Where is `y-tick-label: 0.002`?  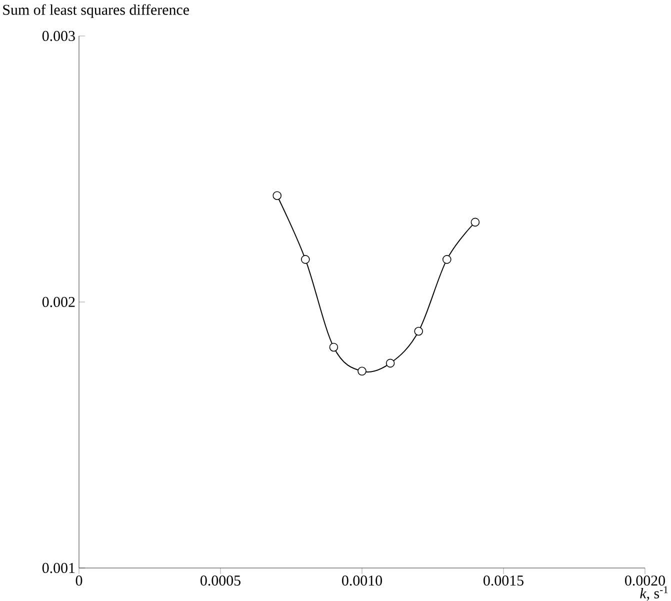
y-tick-label: 0.002 is located at coordinates (58, 302).